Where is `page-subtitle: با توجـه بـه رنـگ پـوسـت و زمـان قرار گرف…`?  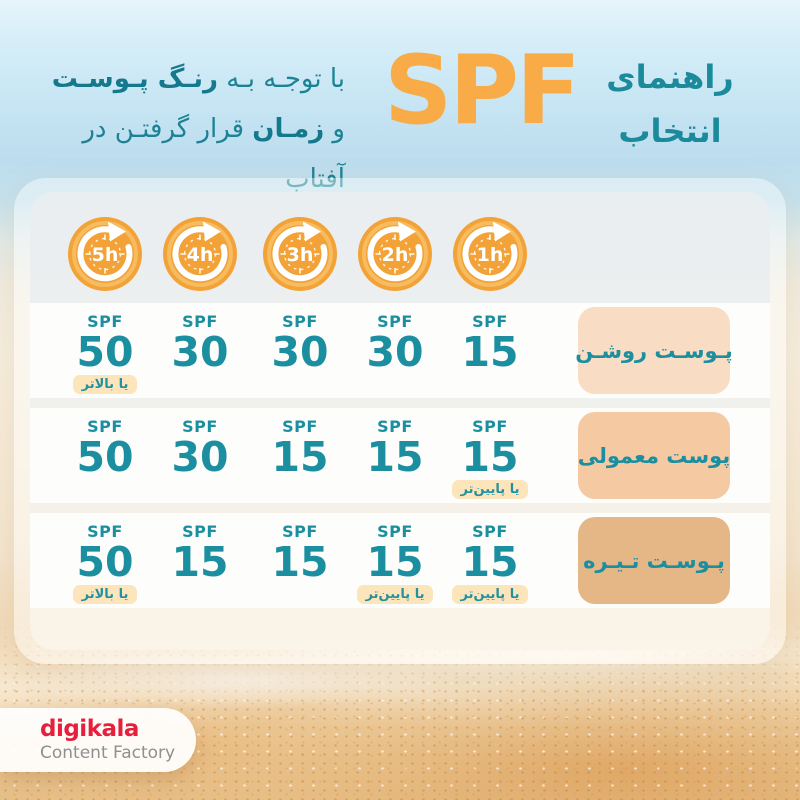 page-subtitle: با توجـه بـه رنـگ پـوسـت و زمـان قرار گرف… is located at coordinates (180, 129).